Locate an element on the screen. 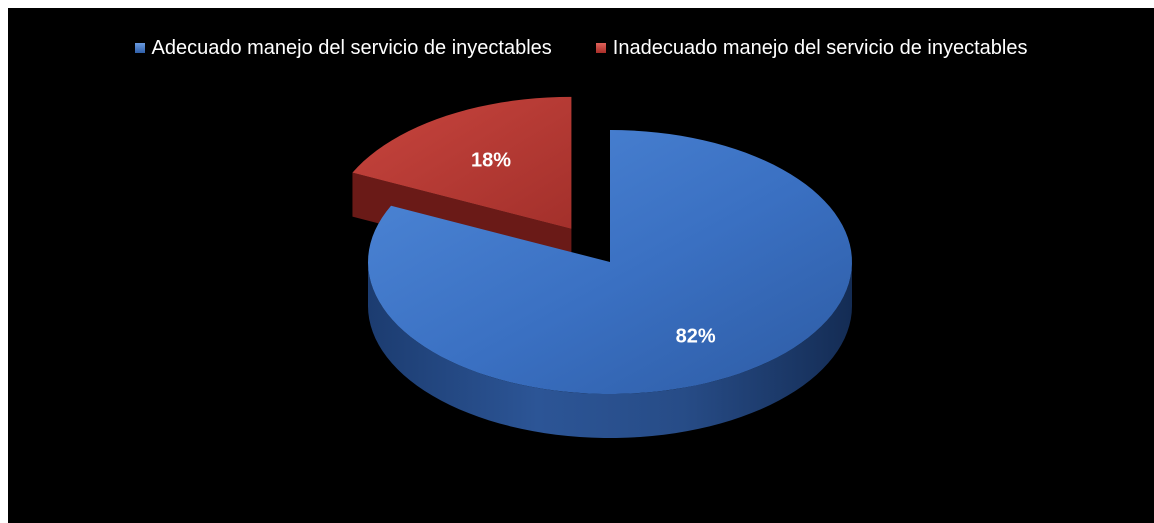 The image size is (1154, 523). data-label-inadecuado: 18% is located at coordinates (491, 161).